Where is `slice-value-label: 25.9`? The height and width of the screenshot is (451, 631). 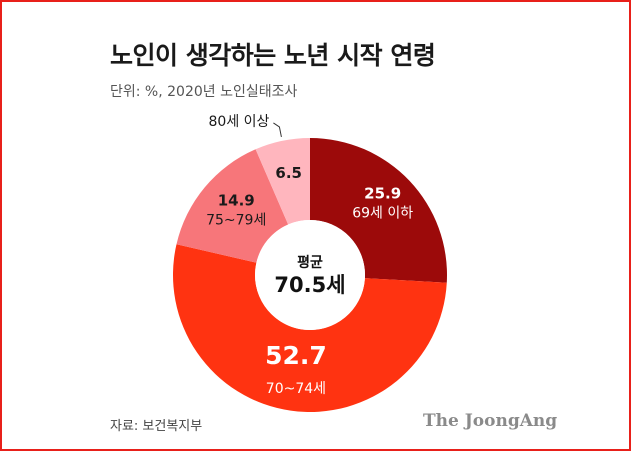 slice-value-label: 25.9 is located at coordinates (382, 193).